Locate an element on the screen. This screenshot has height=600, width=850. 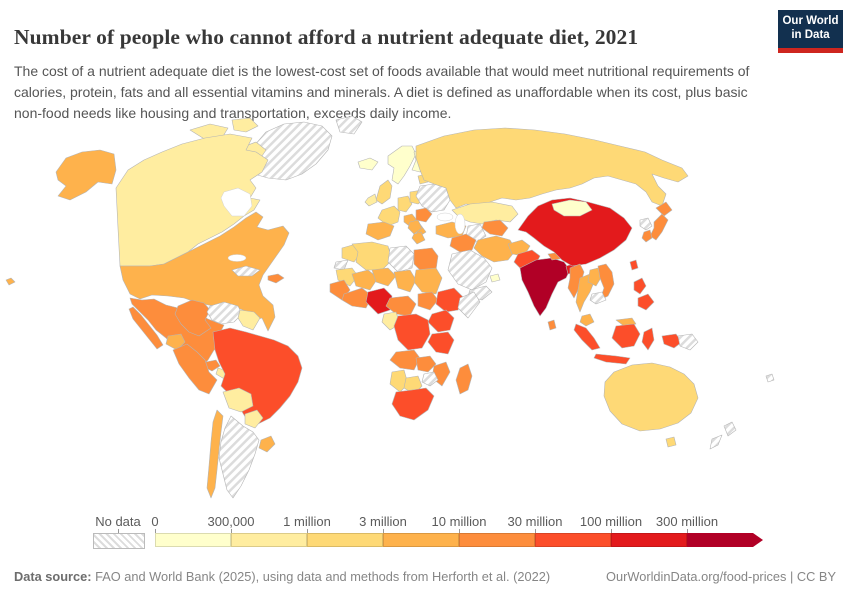
map-region-romania is located at coordinates (424, 215).